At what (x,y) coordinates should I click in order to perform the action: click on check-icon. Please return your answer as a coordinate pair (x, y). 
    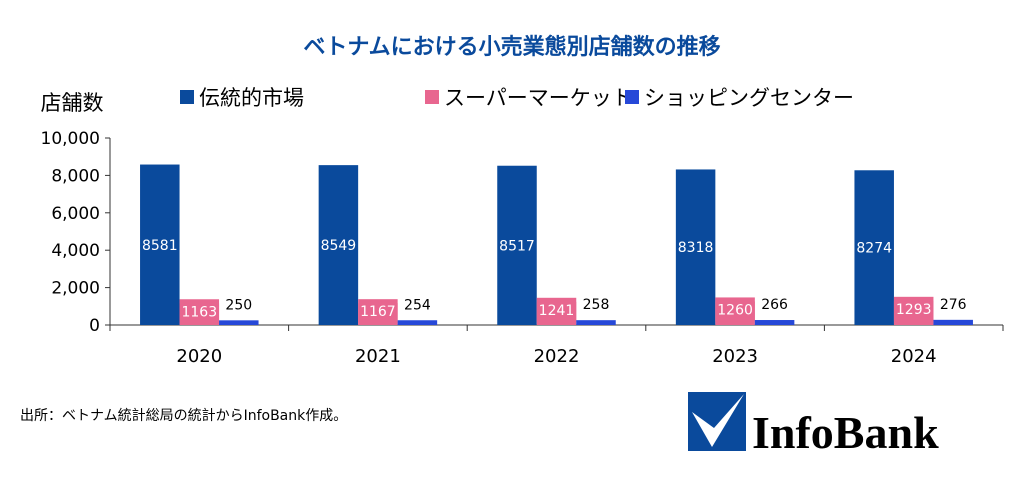
    Looking at the image, I should click on (718, 420).